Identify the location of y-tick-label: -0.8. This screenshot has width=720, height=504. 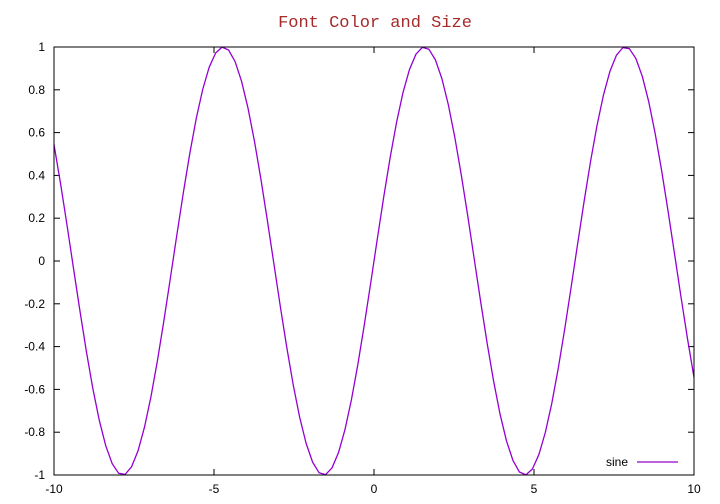
(34, 432).